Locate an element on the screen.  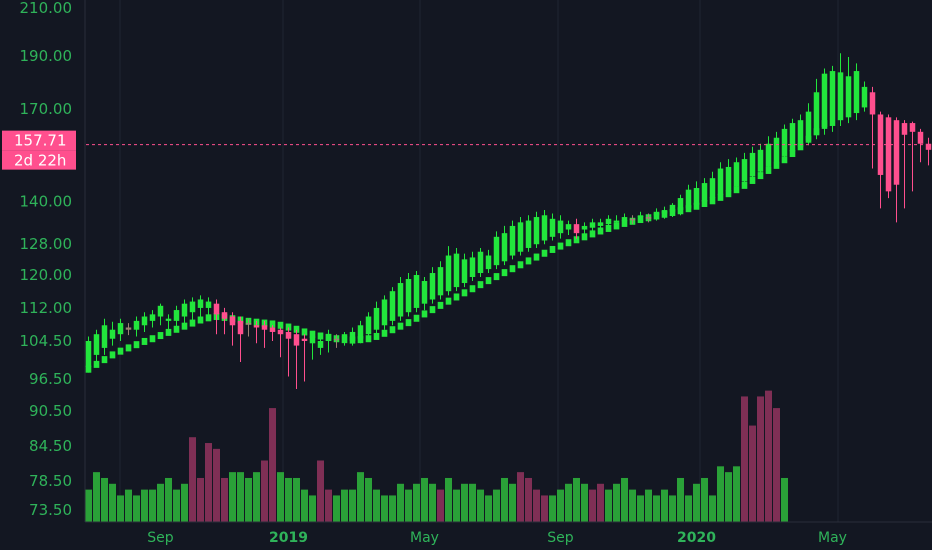
price-tick-label: 90.50 is located at coordinates (50, 411).